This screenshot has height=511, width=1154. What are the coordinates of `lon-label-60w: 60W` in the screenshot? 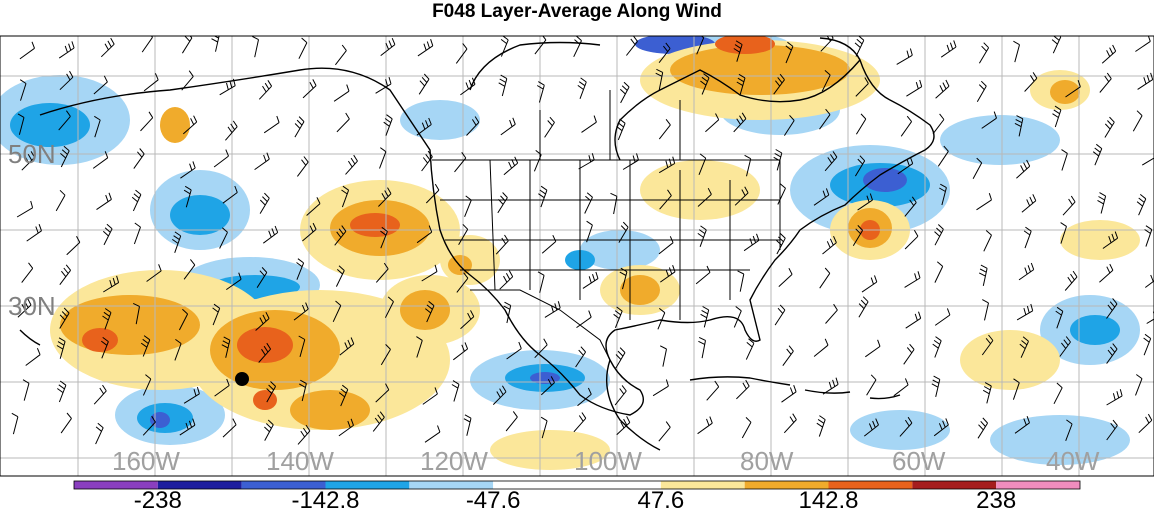 It's located at (919, 461).